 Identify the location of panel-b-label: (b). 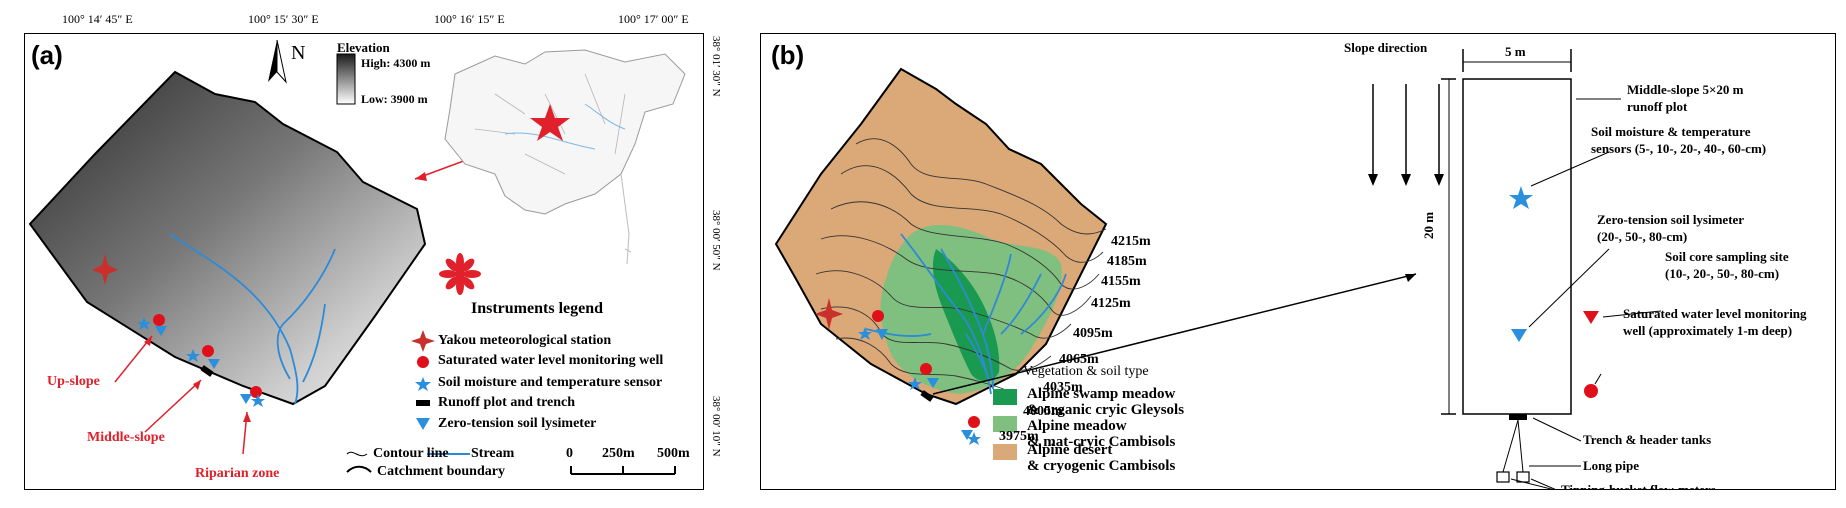
(788, 55).